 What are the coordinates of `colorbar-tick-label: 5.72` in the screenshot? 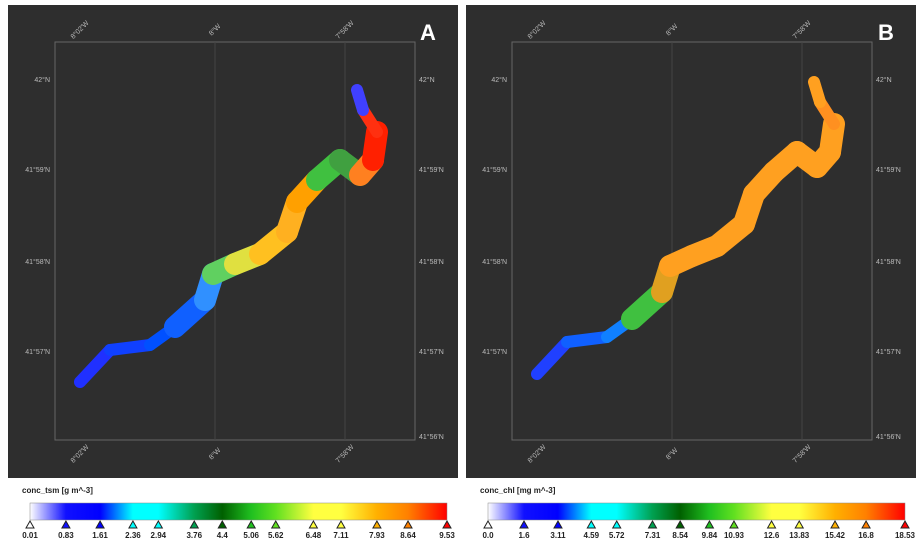 It's located at (617, 535).